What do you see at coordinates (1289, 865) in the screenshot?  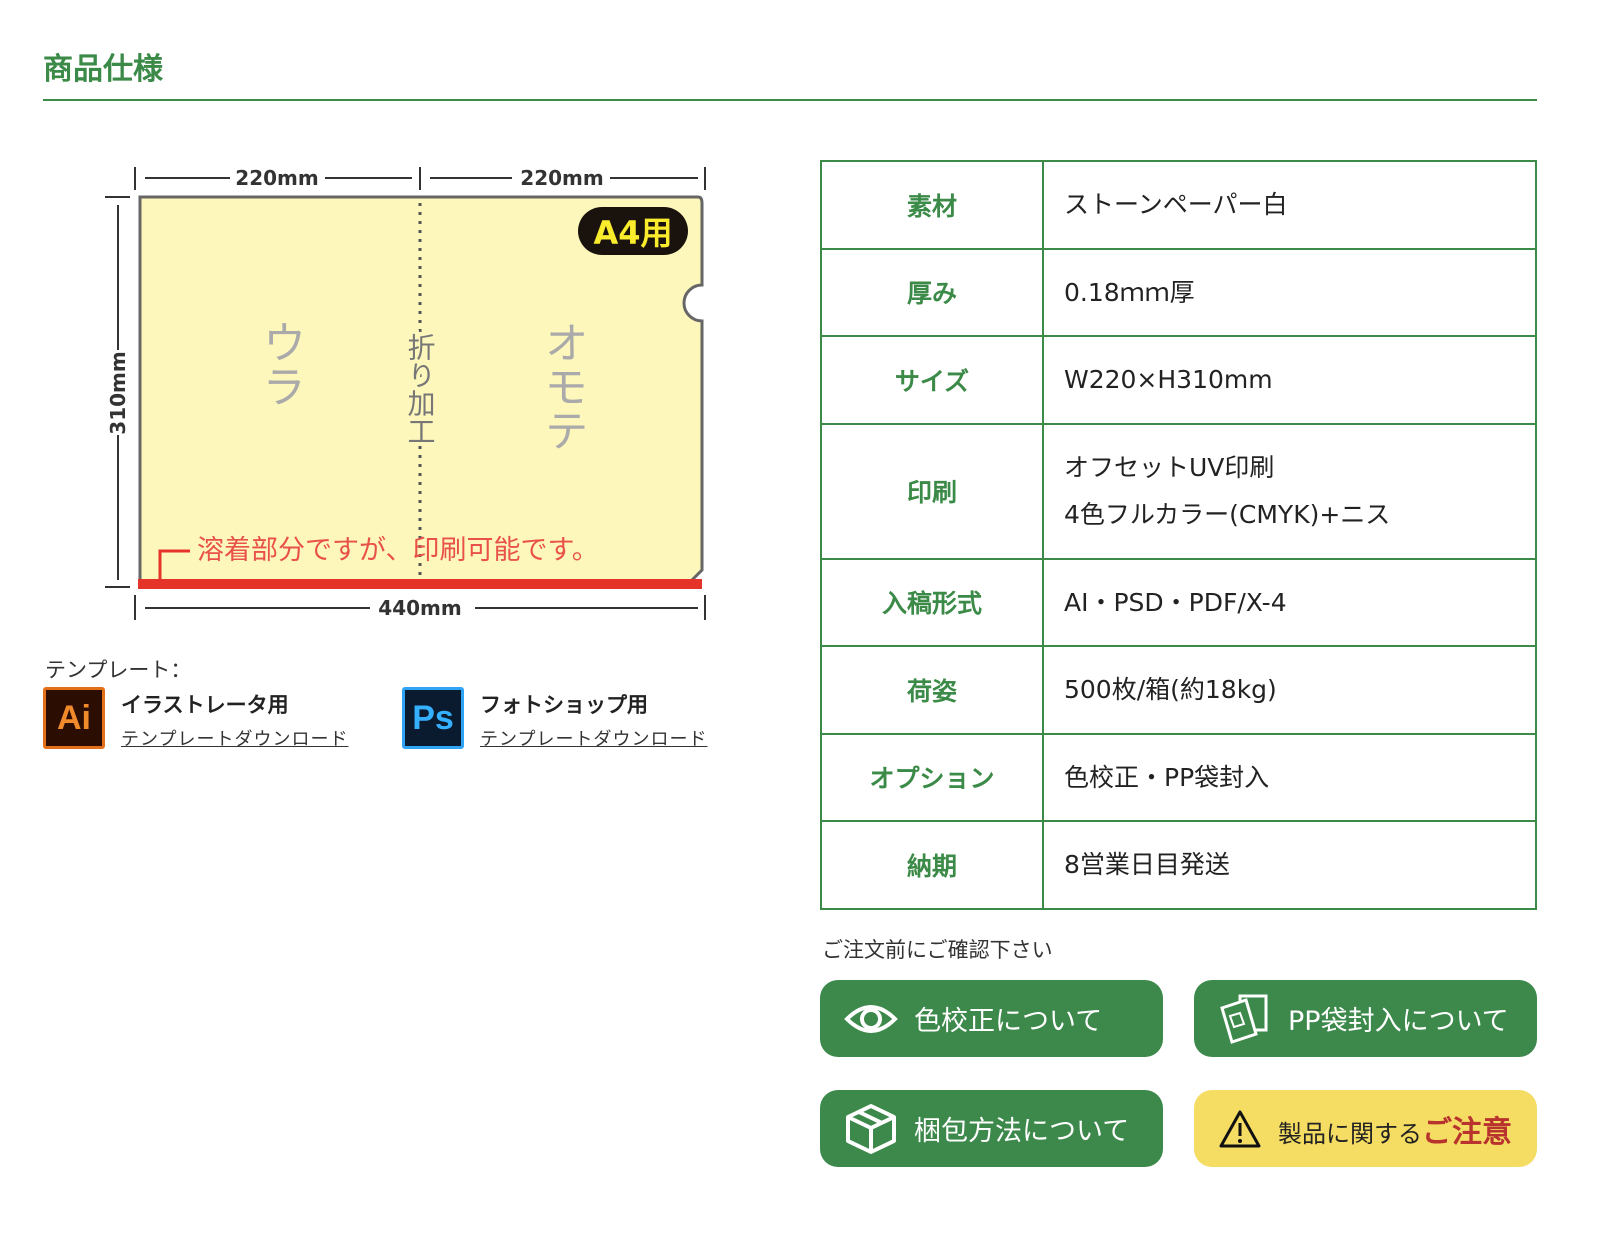 I see `spec-value: 8営業日目発送` at bounding box center [1289, 865].